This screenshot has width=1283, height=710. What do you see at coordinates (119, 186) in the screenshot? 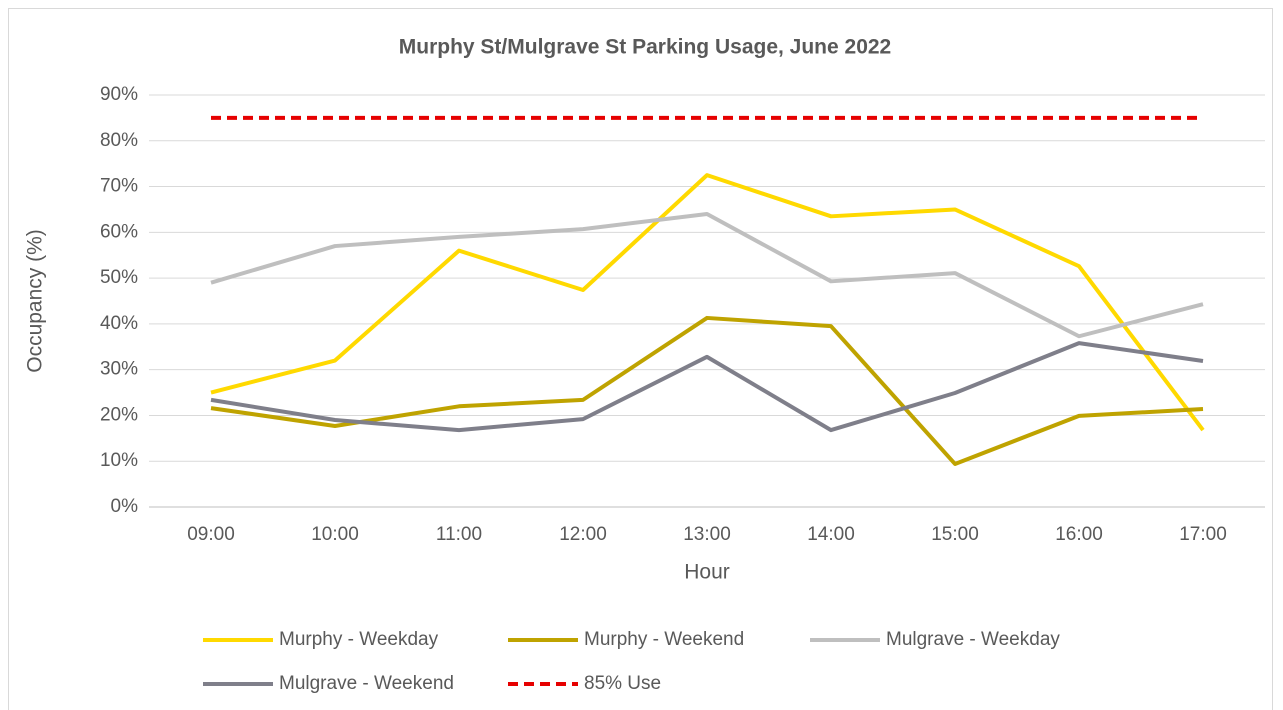
I see `y-tick-label: 70%` at bounding box center [119, 186].